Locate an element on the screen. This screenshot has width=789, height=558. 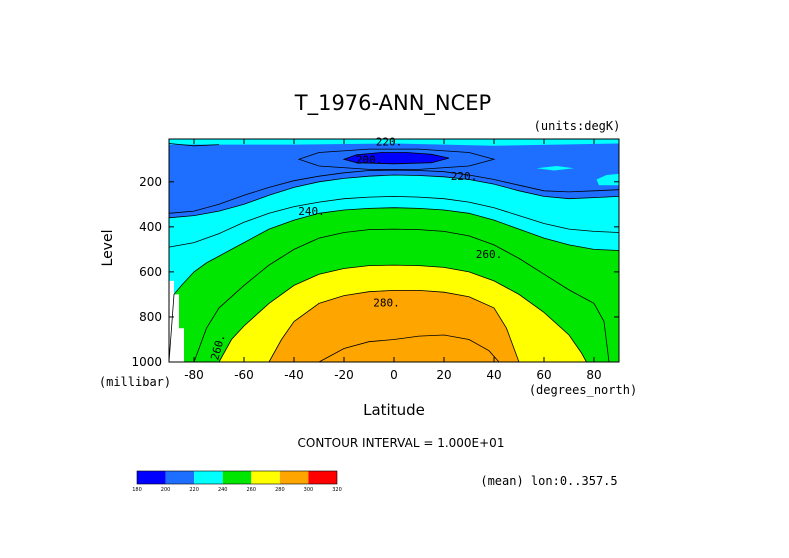
colorbar-label: 260 is located at coordinates (252, 490).